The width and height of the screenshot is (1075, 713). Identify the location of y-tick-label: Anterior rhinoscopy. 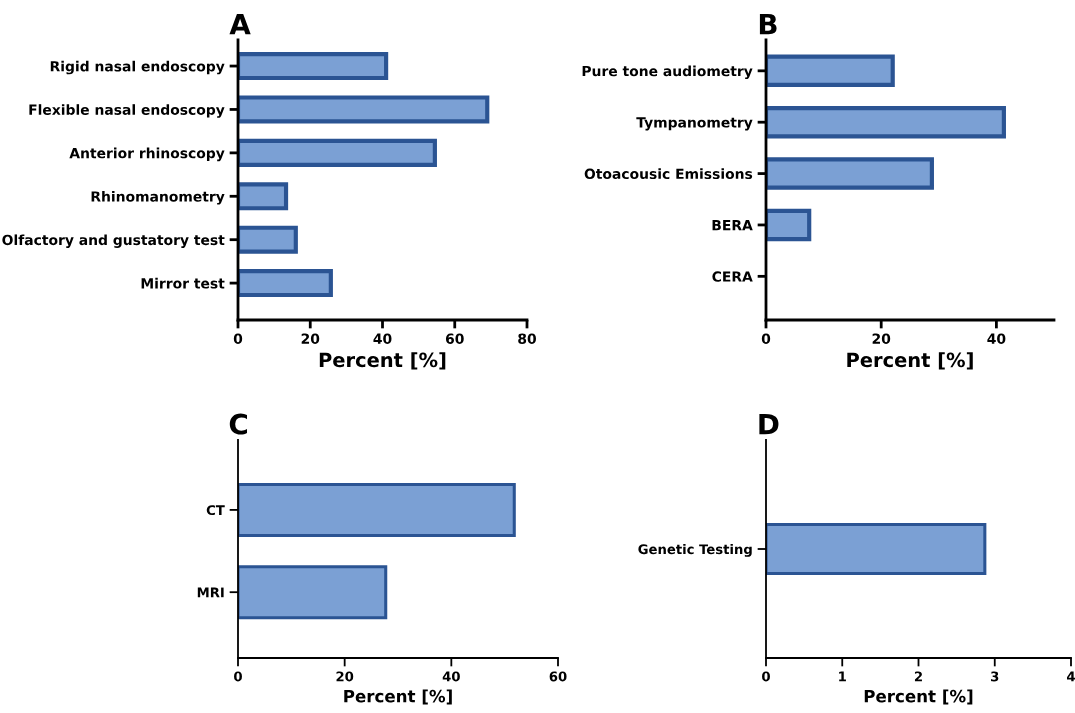
(147, 154).